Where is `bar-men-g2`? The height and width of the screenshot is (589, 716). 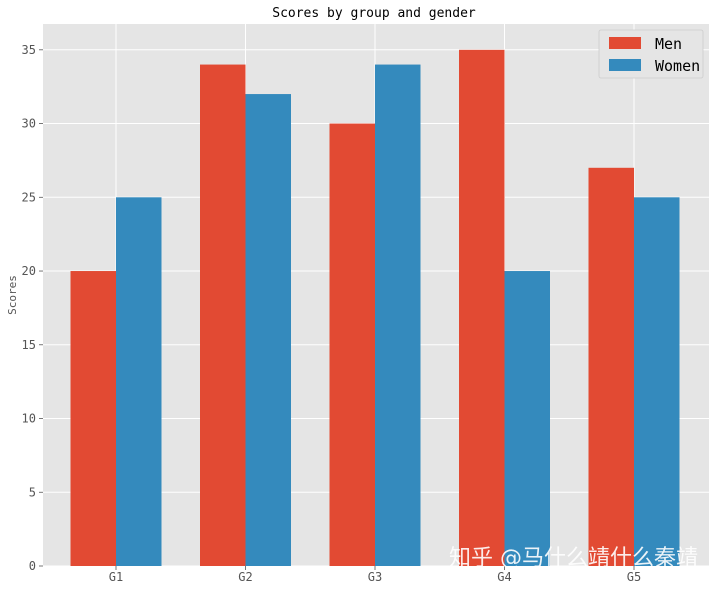
bar-men-g2 is located at coordinates (223, 315).